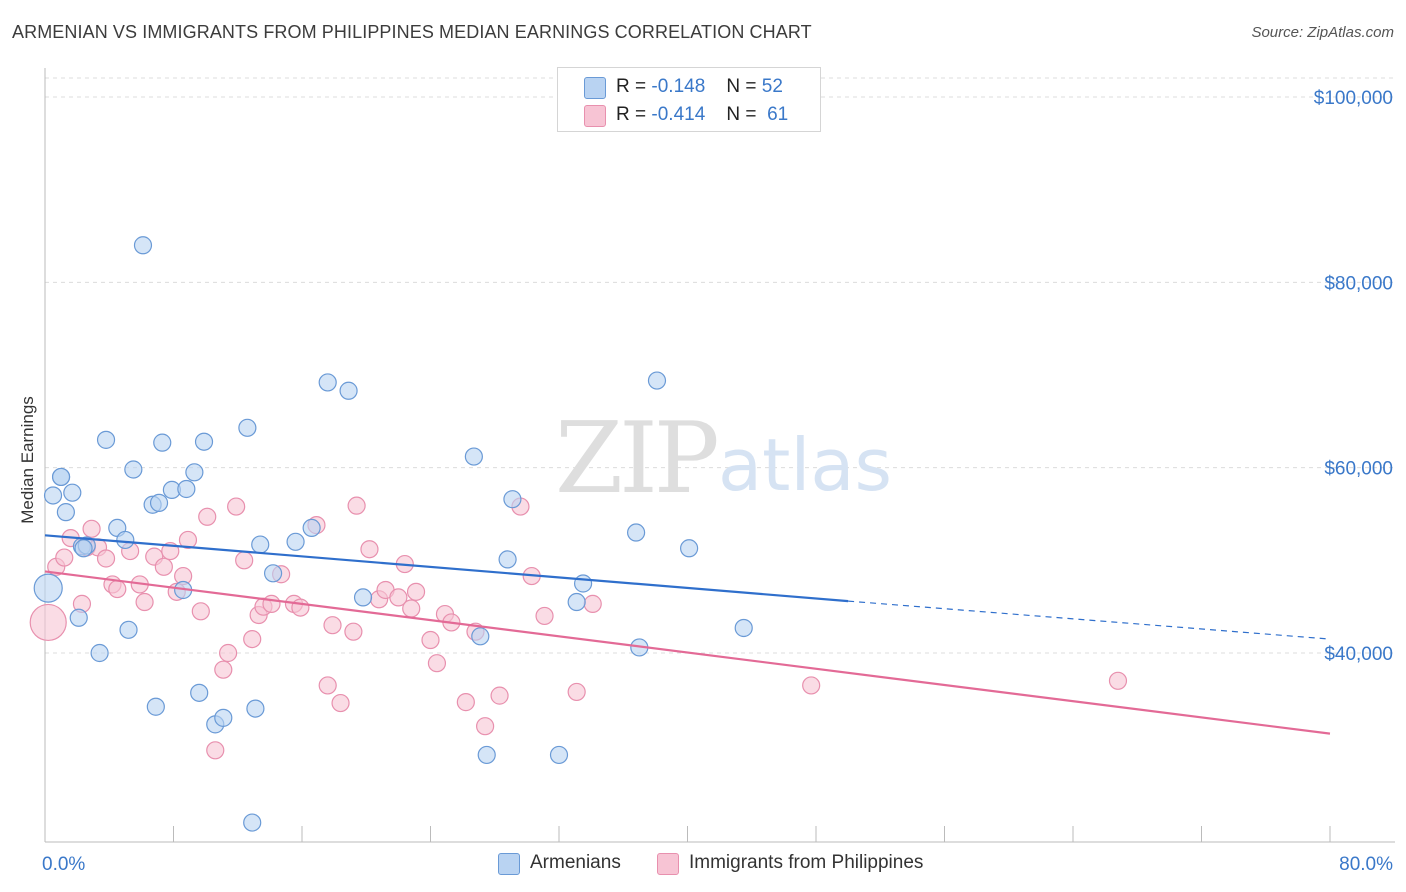 The image size is (1406, 892). What do you see at coordinates (1353, 376) in the screenshot?
I see `y-tick-labels: $40,000 $60,000 $80,000 $100,000` at bounding box center [1353, 376].